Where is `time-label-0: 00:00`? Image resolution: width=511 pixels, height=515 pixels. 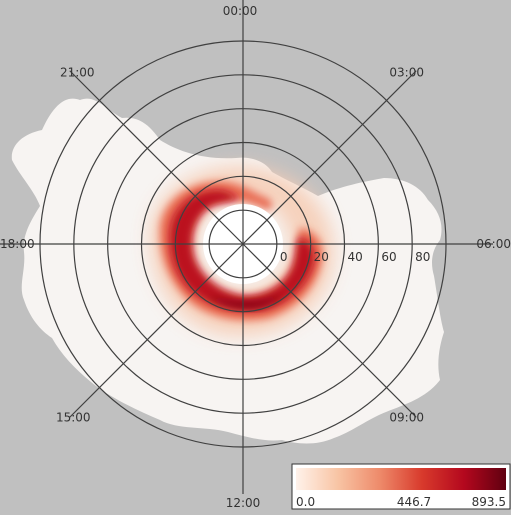 time-label-0: 00:00 is located at coordinates (240, 11).